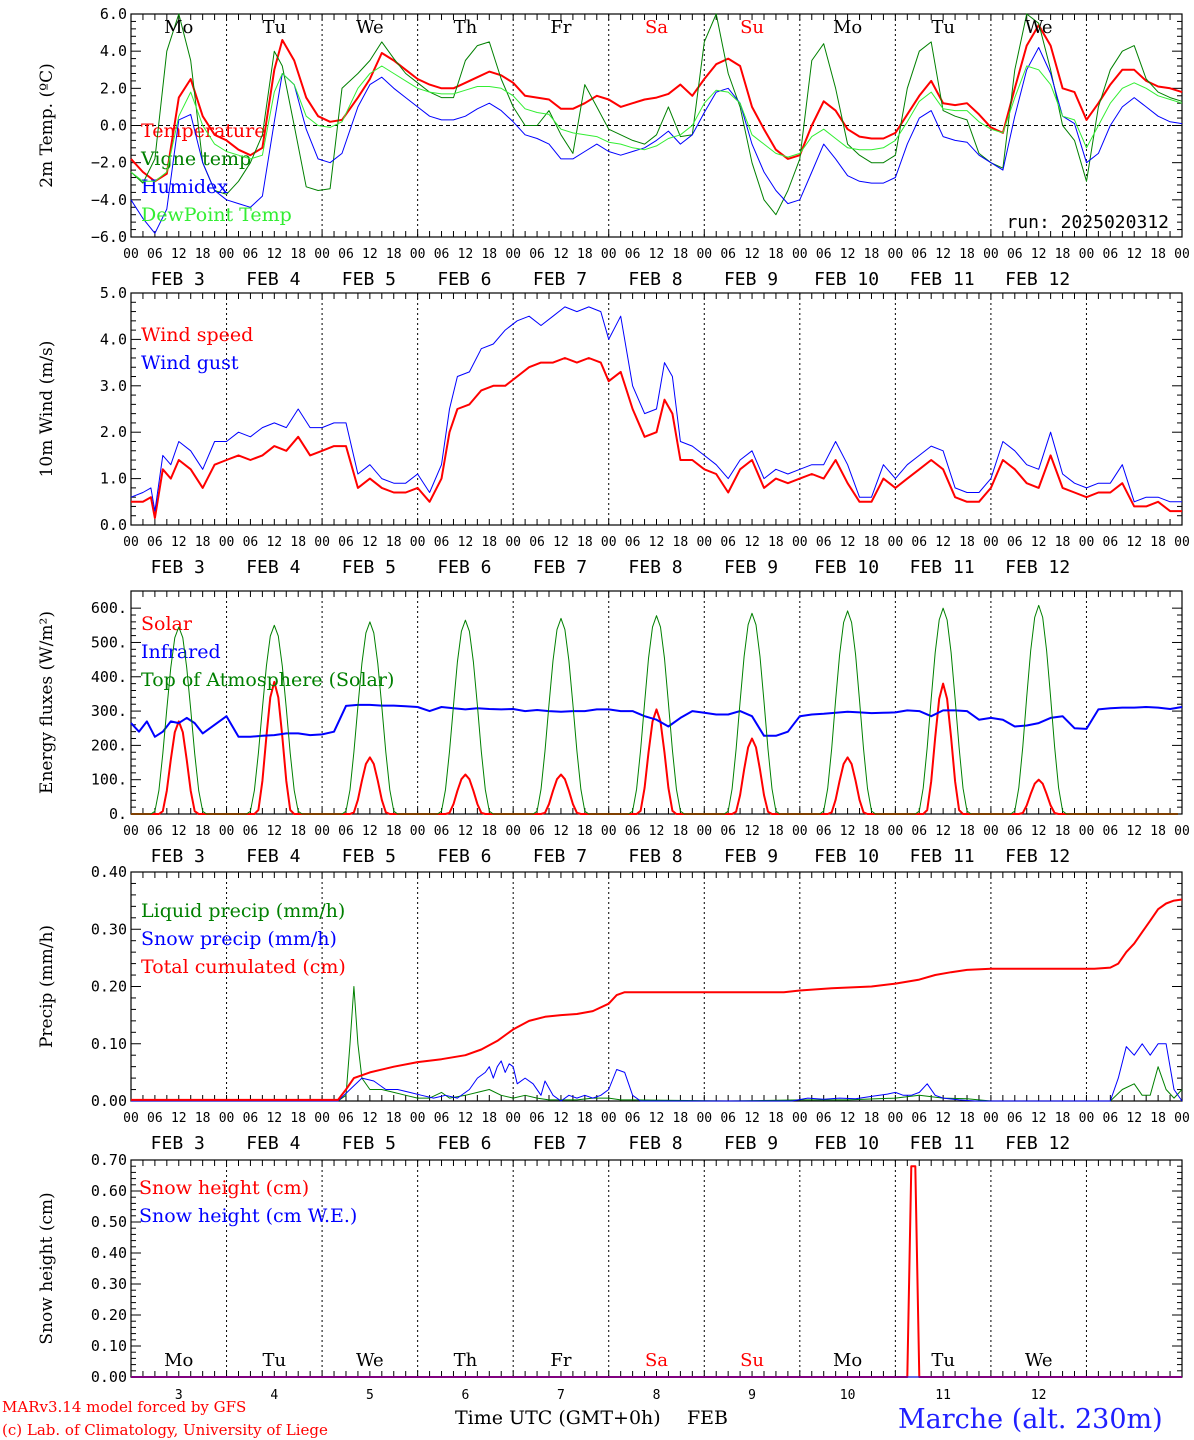 This screenshot has height=1440, width=1194. What do you see at coordinates (560, 27) in the screenshot?
I see `day-name: Fr` at bounding box center [560, 27].